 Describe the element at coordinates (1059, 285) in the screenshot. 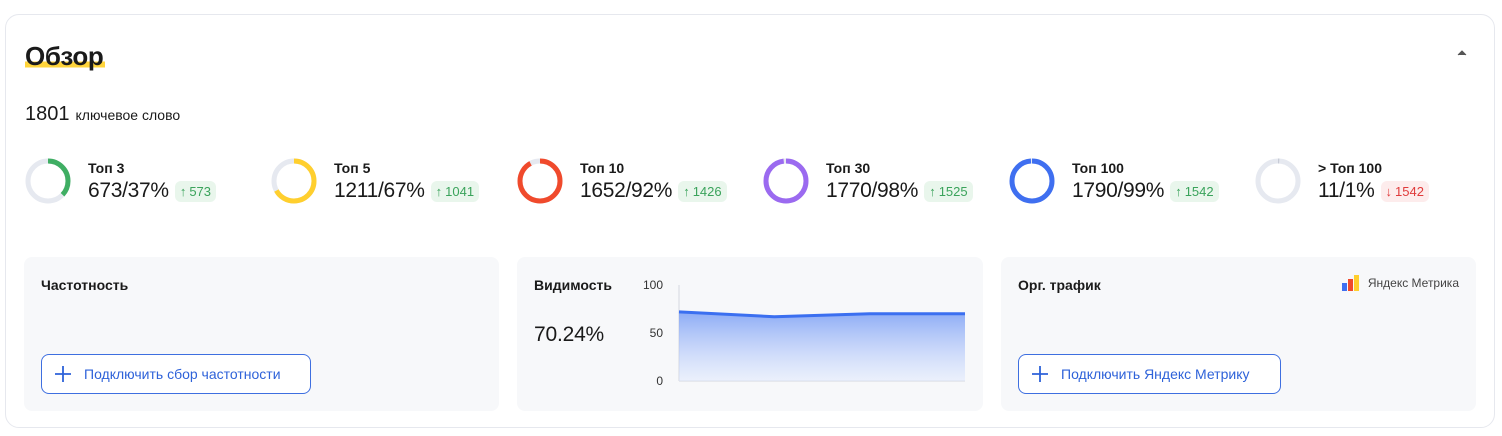

I see `traffic-title: Орг. трафик` at that location.